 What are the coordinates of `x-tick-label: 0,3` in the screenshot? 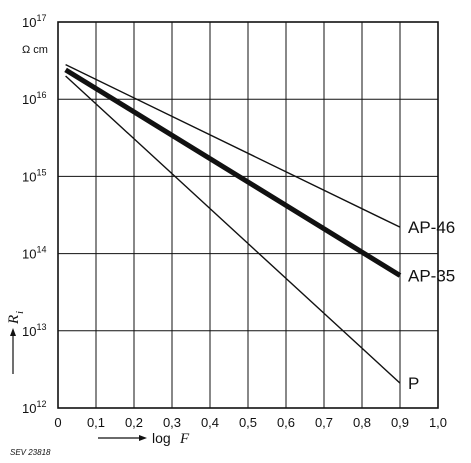 It's located at (172, 422).